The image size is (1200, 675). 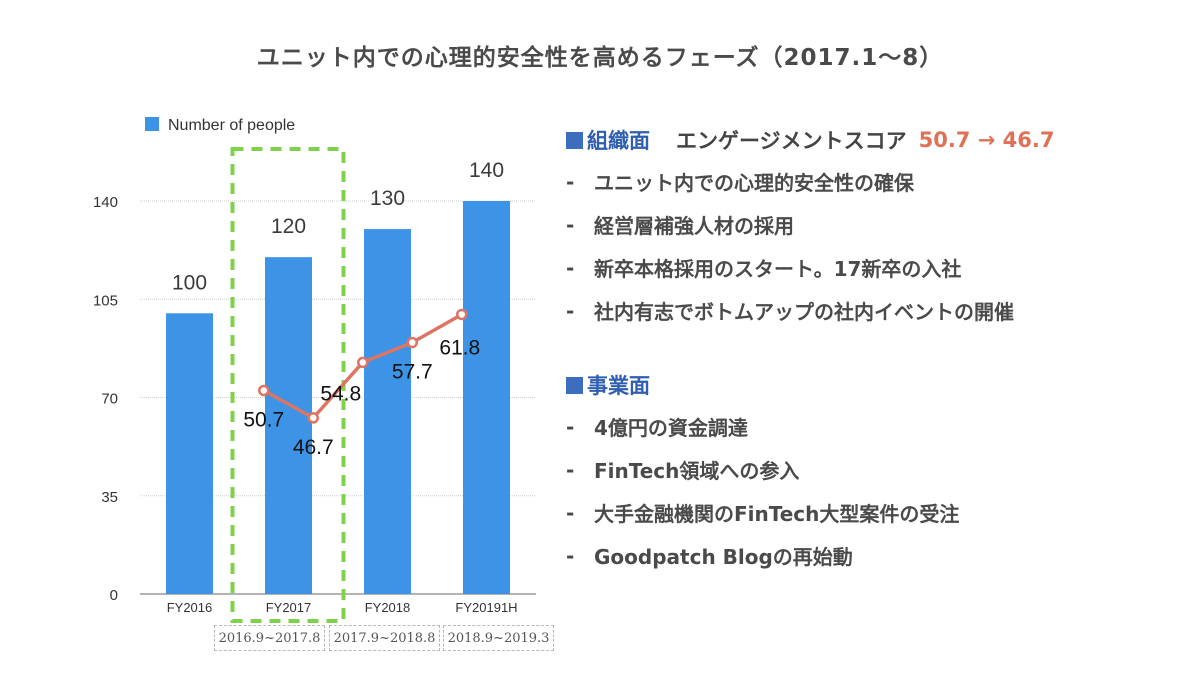 I want to click on page-title: ユニット内での心理的安全性を高めるフェーズ（2017.1〜8）, so click(x=600, y=58).